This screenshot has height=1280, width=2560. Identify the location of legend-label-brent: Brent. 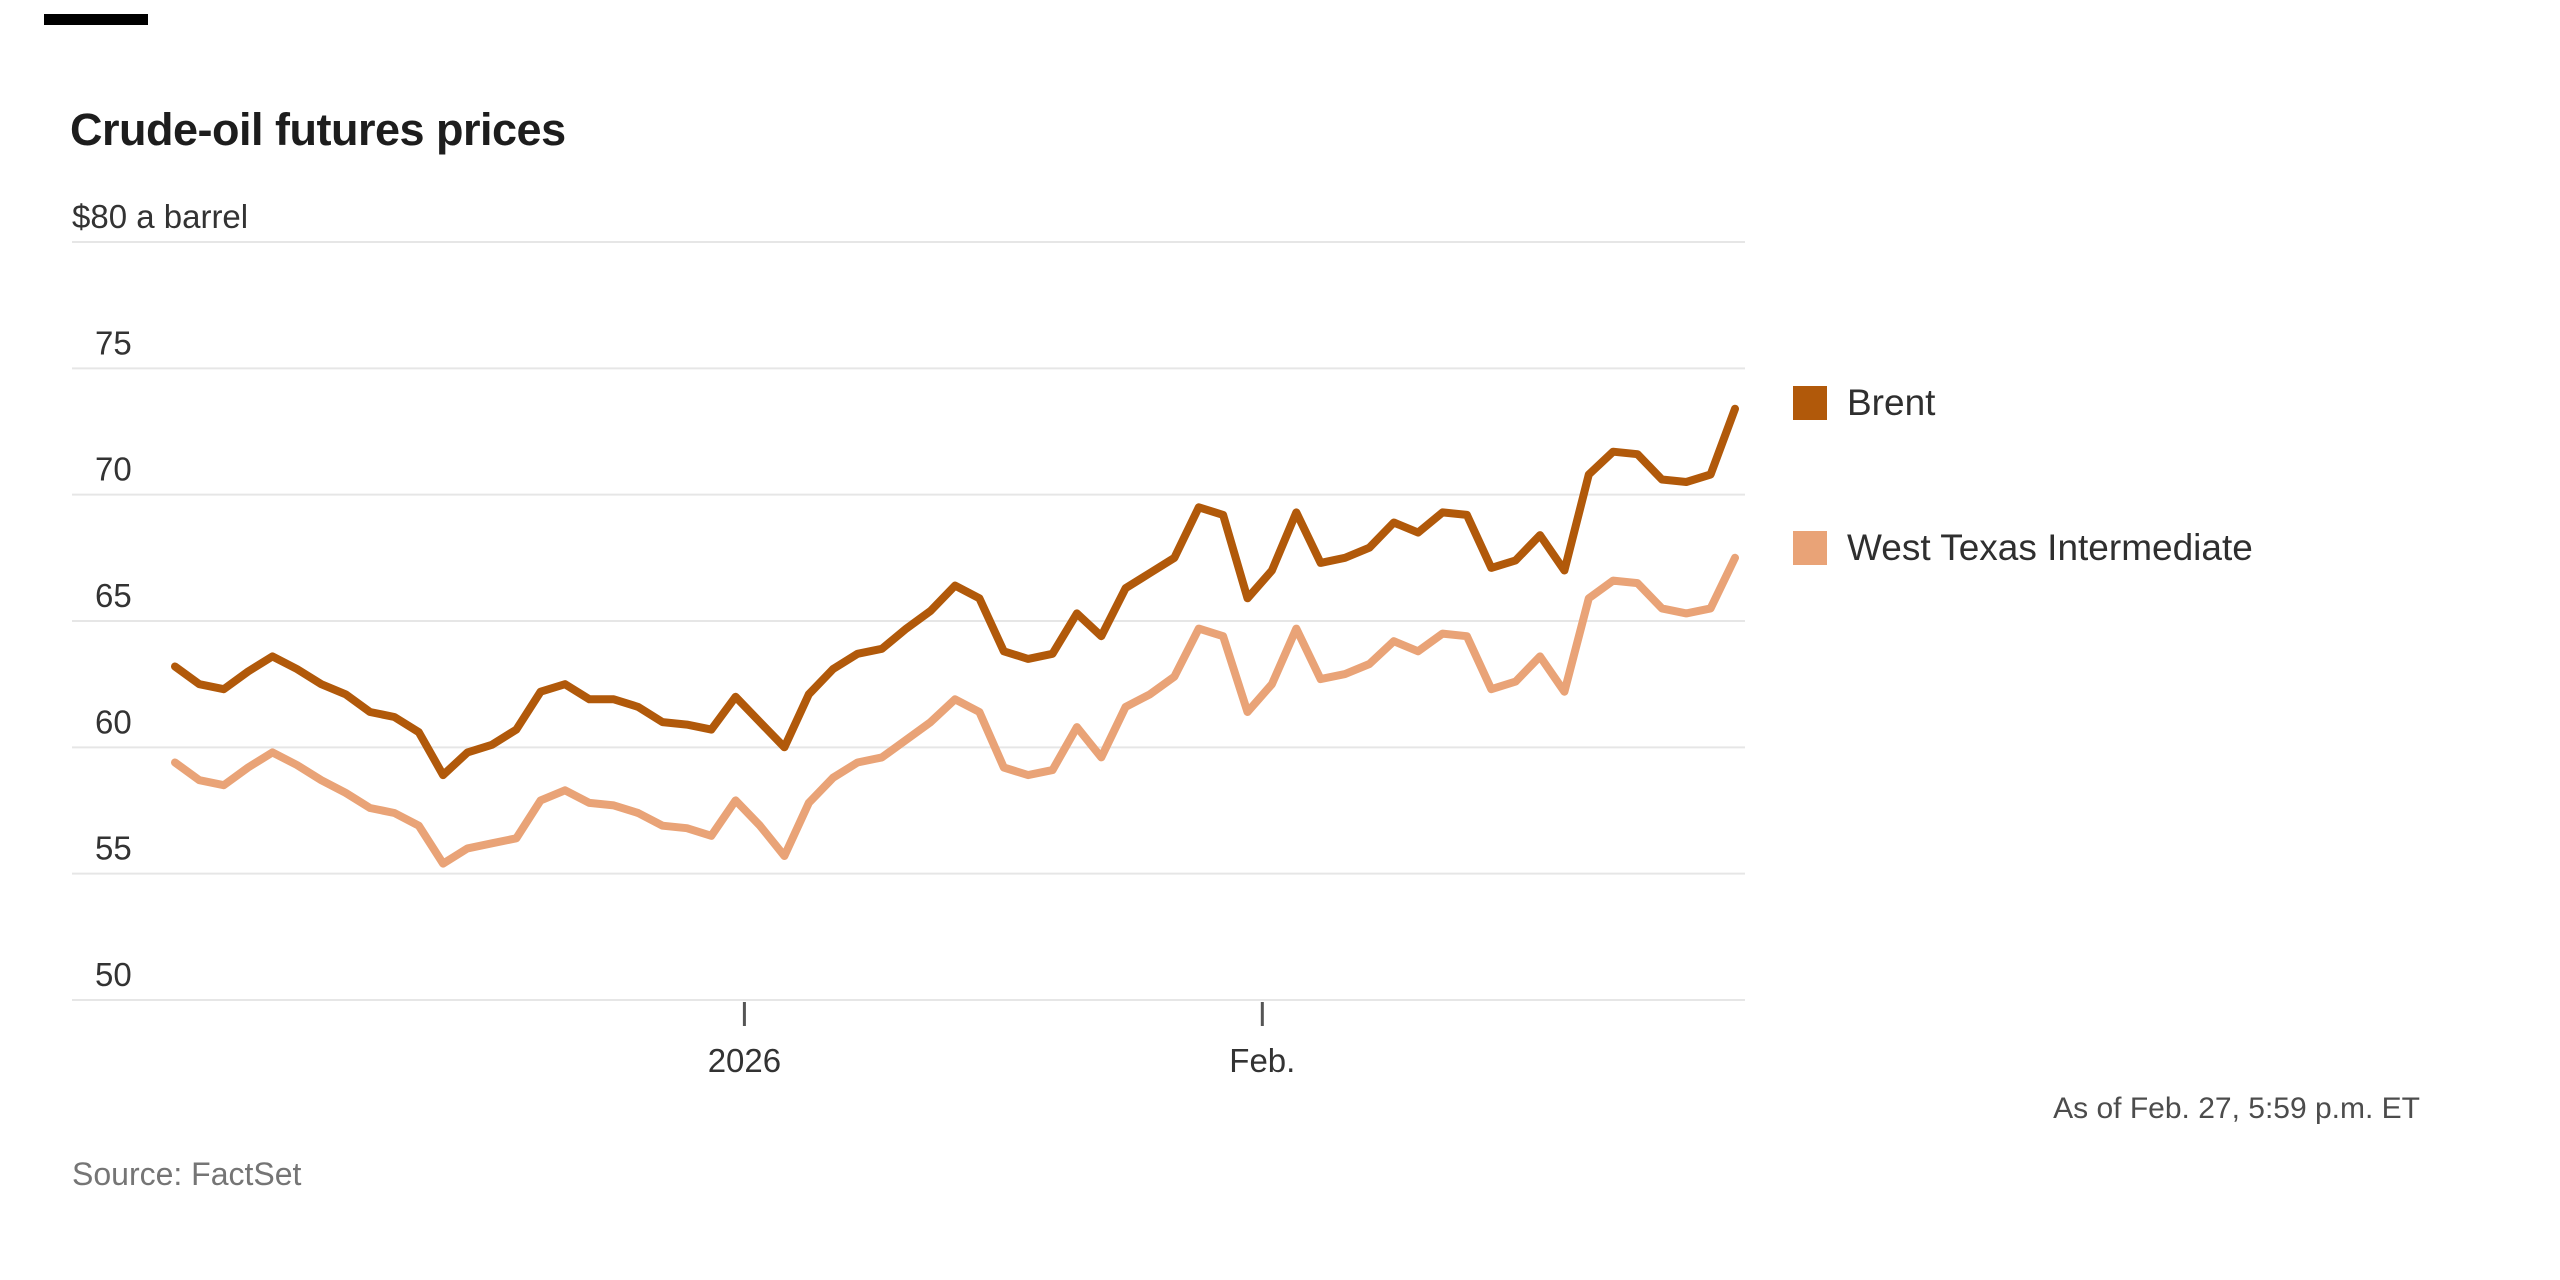
(1891, 402).